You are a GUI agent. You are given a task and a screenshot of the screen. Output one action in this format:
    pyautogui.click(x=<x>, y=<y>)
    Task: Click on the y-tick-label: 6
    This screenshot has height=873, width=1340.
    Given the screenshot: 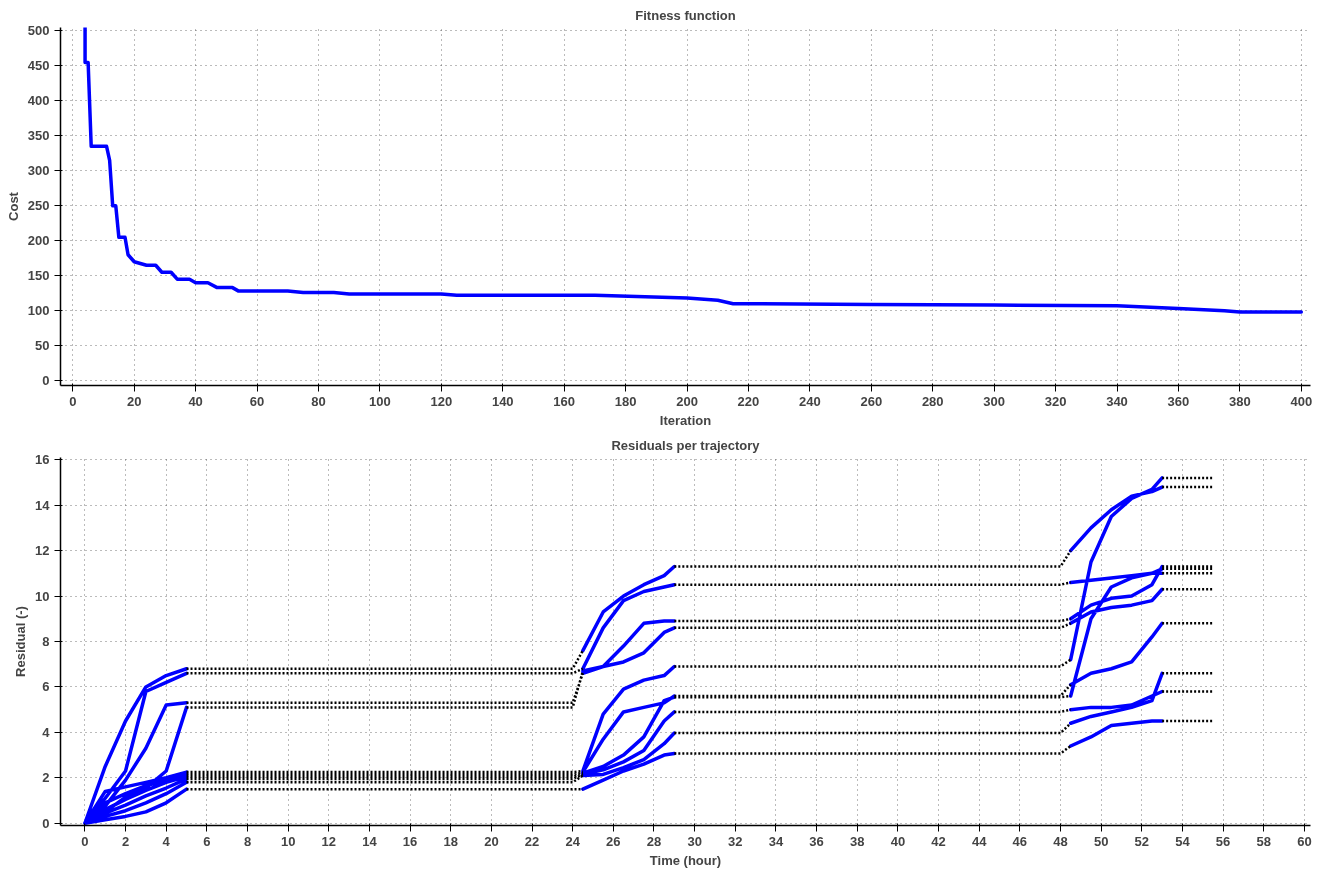 What is the action you would take?
    pyautogui.click(x=46, y=687)
    